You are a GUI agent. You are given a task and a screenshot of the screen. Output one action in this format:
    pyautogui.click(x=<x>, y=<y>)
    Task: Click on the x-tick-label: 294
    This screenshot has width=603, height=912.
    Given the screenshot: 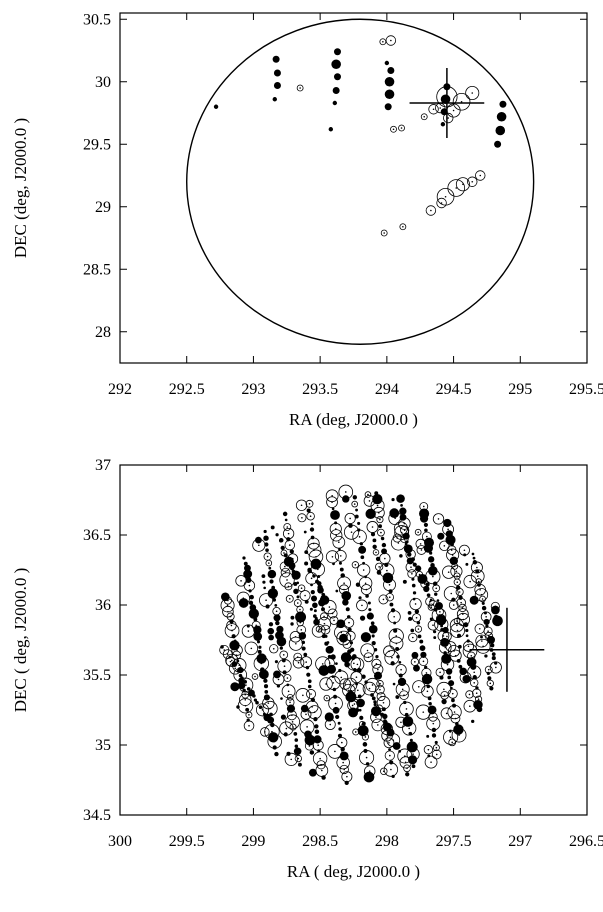 What is the action you would take?
    pyautogui.click(x=387, y=389)
    